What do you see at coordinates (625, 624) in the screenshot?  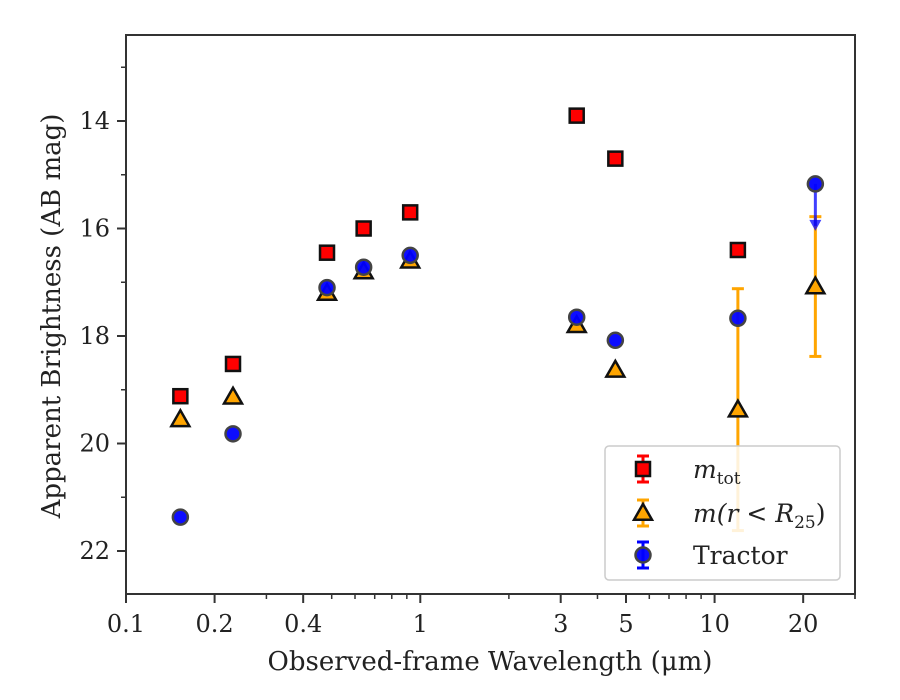 I see `x-tick-label: 5` at bounding box center [625, 624].